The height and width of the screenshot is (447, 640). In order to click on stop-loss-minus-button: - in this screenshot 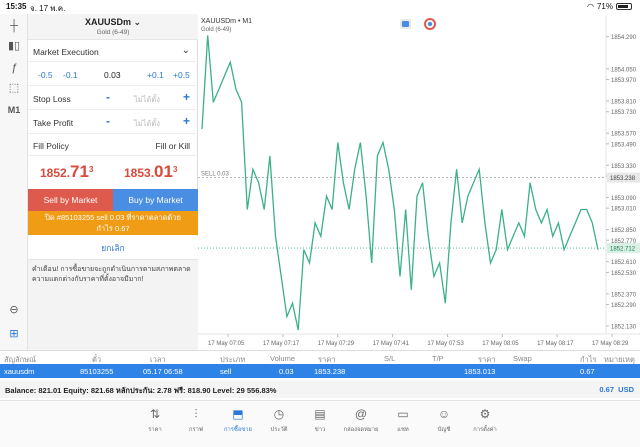, I will do `click(108, 97)`.